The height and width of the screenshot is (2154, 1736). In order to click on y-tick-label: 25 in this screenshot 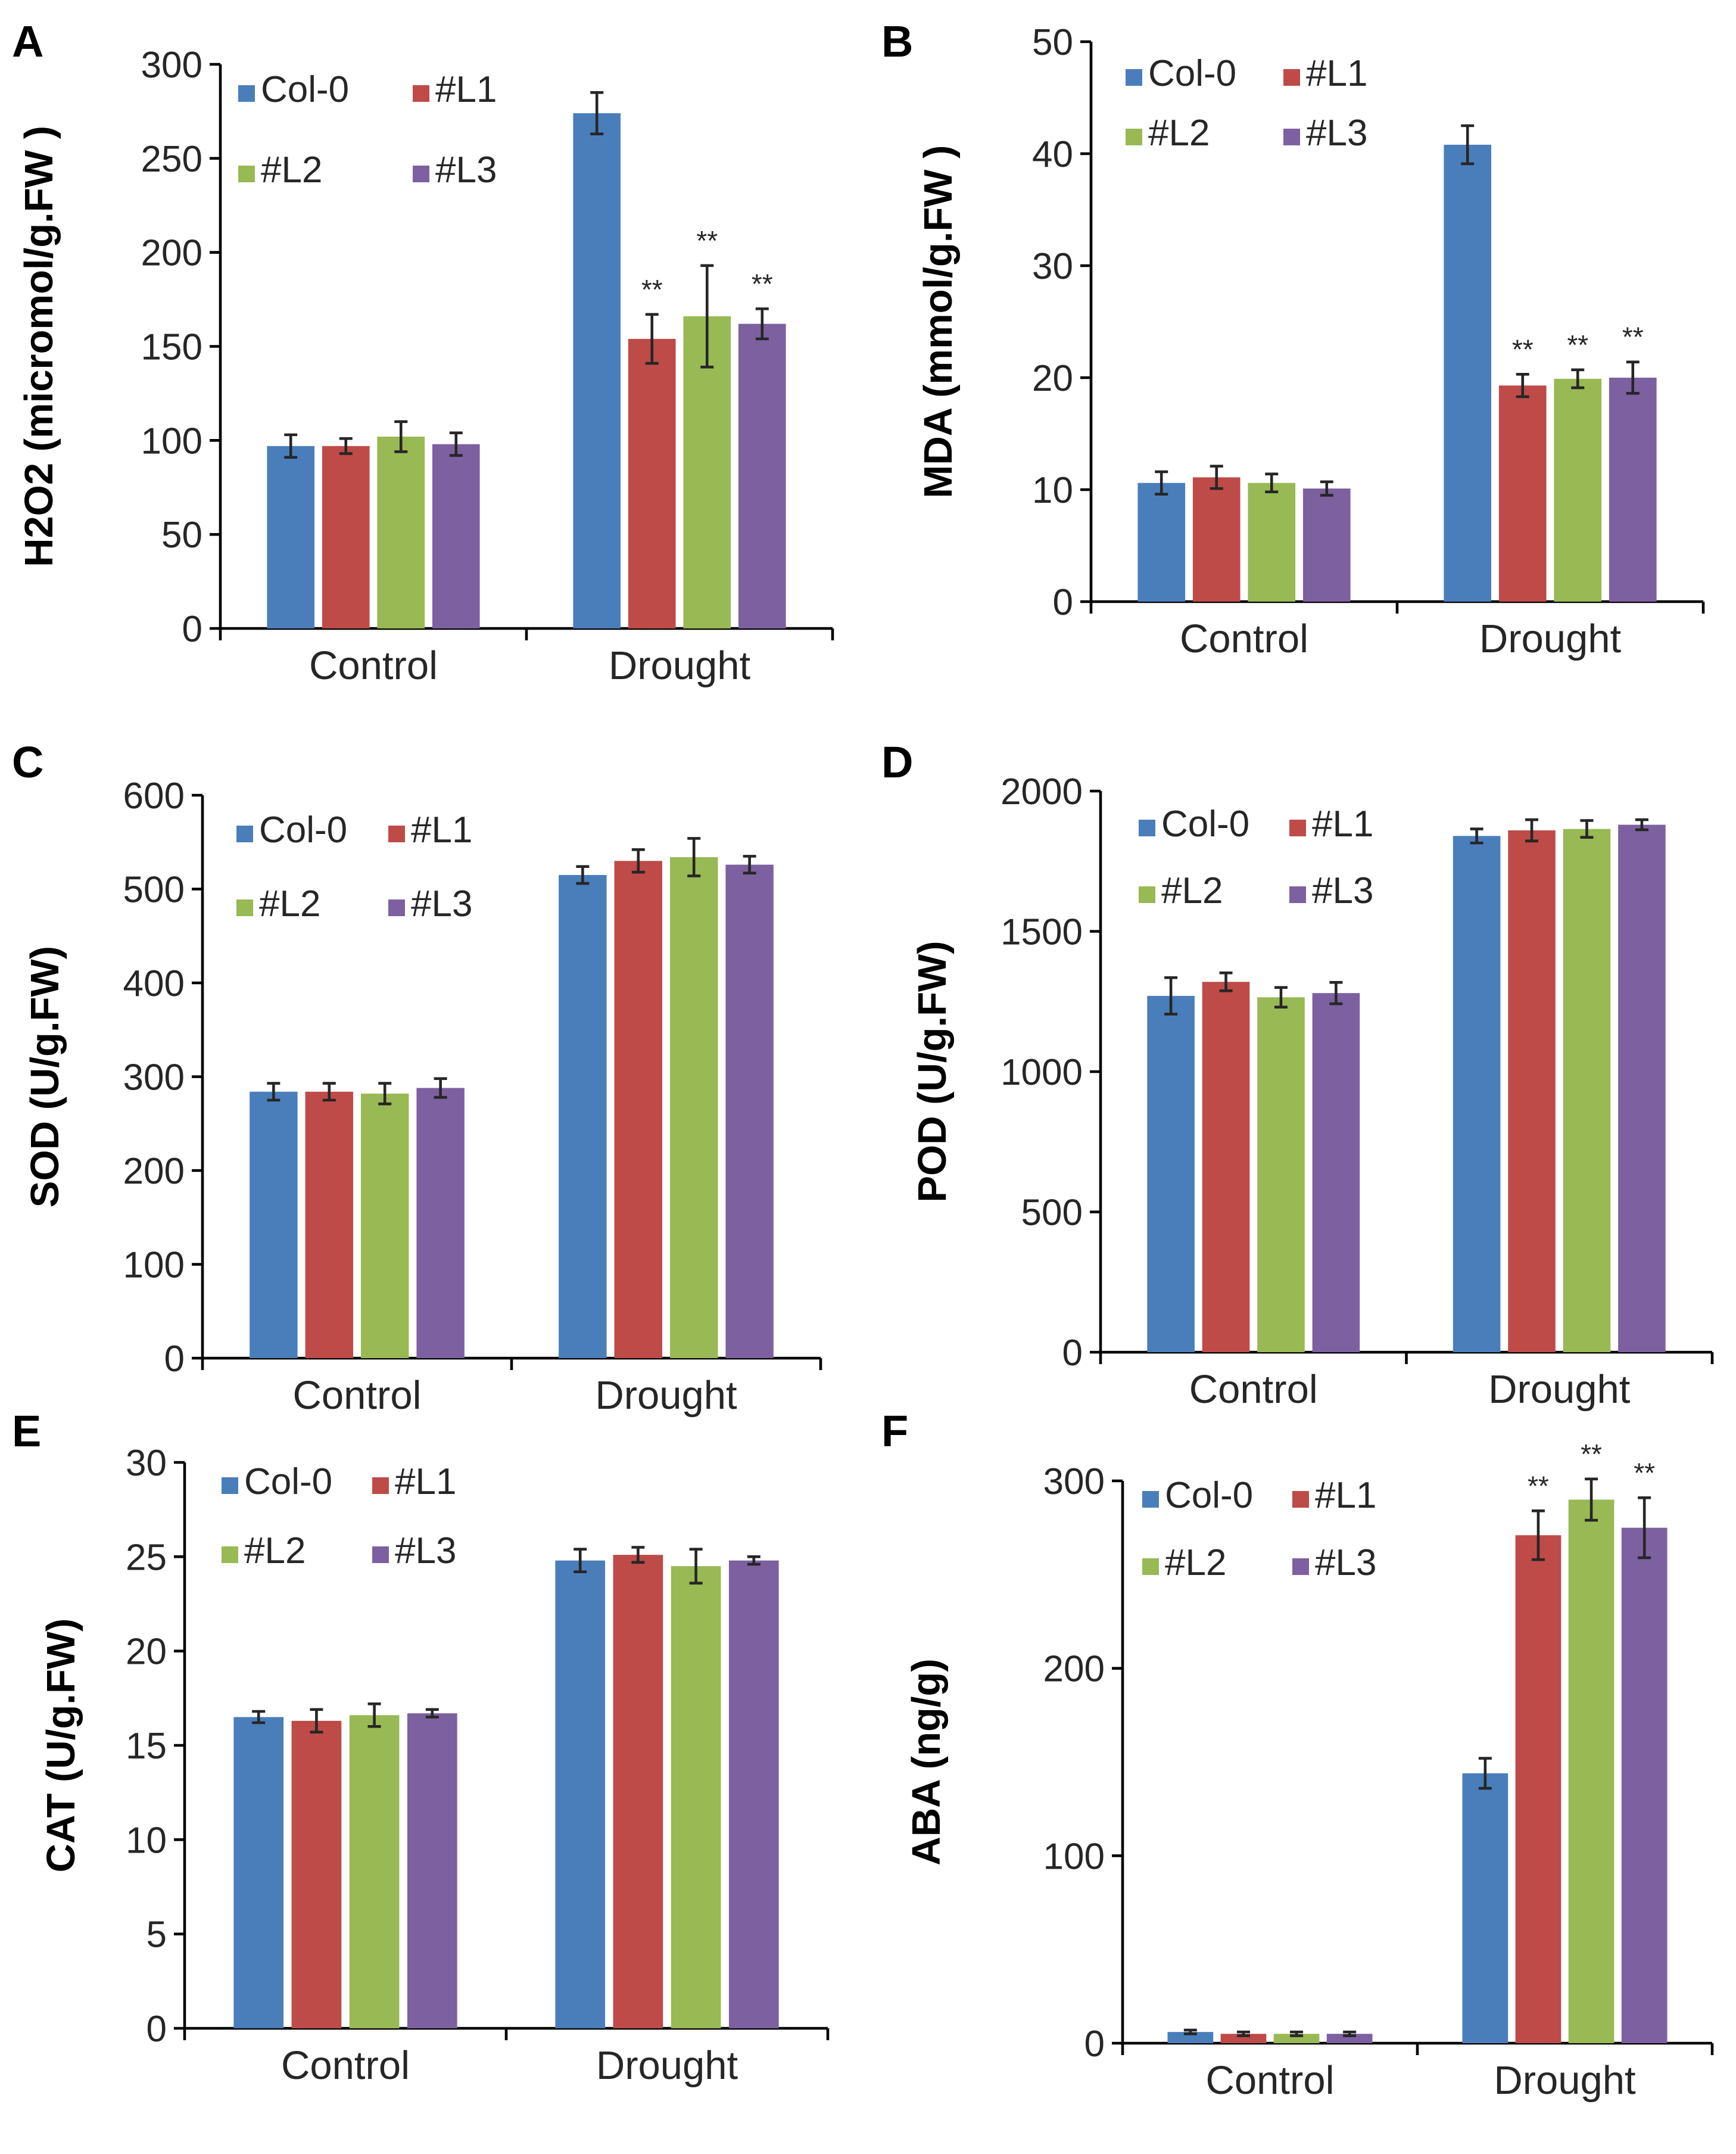, I will do `click(146, 1557)`.